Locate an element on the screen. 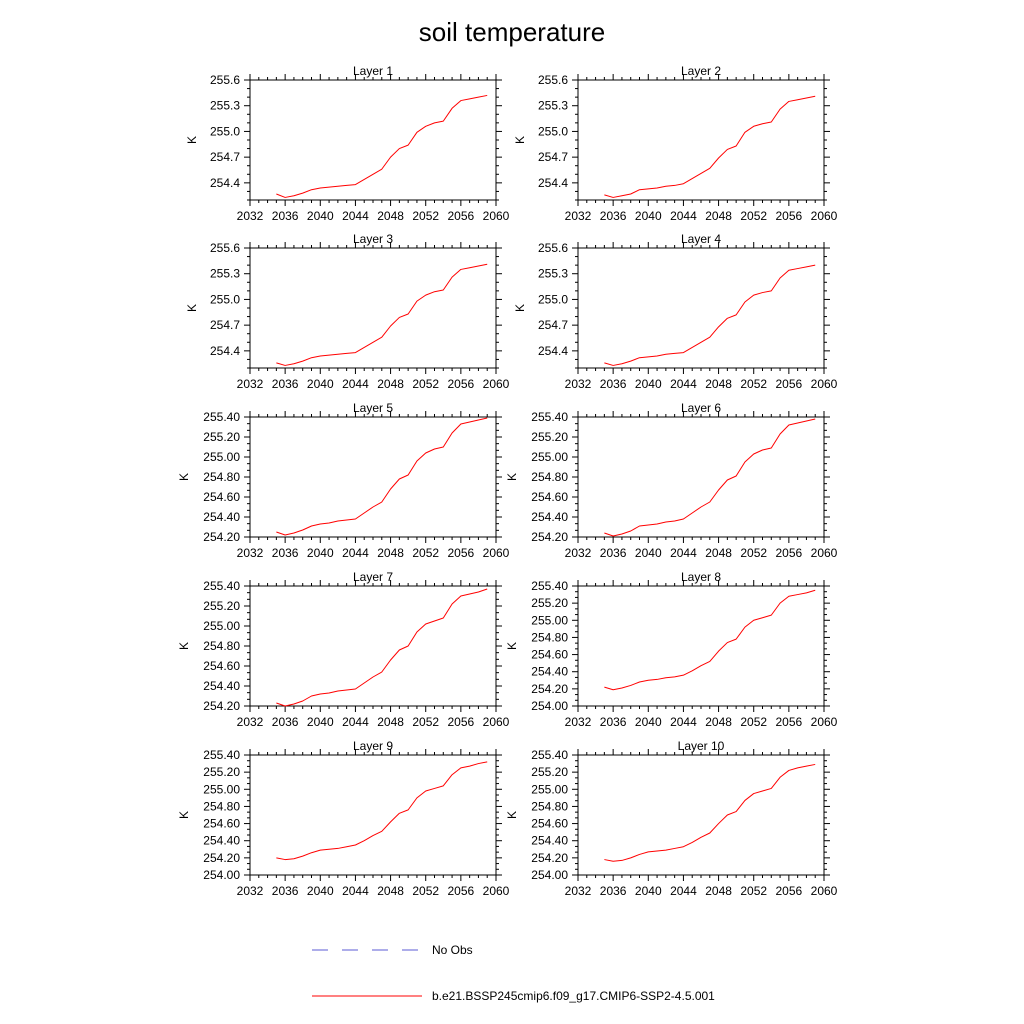  y-tick-label: 254.00 is located at coordinates (549, 706).